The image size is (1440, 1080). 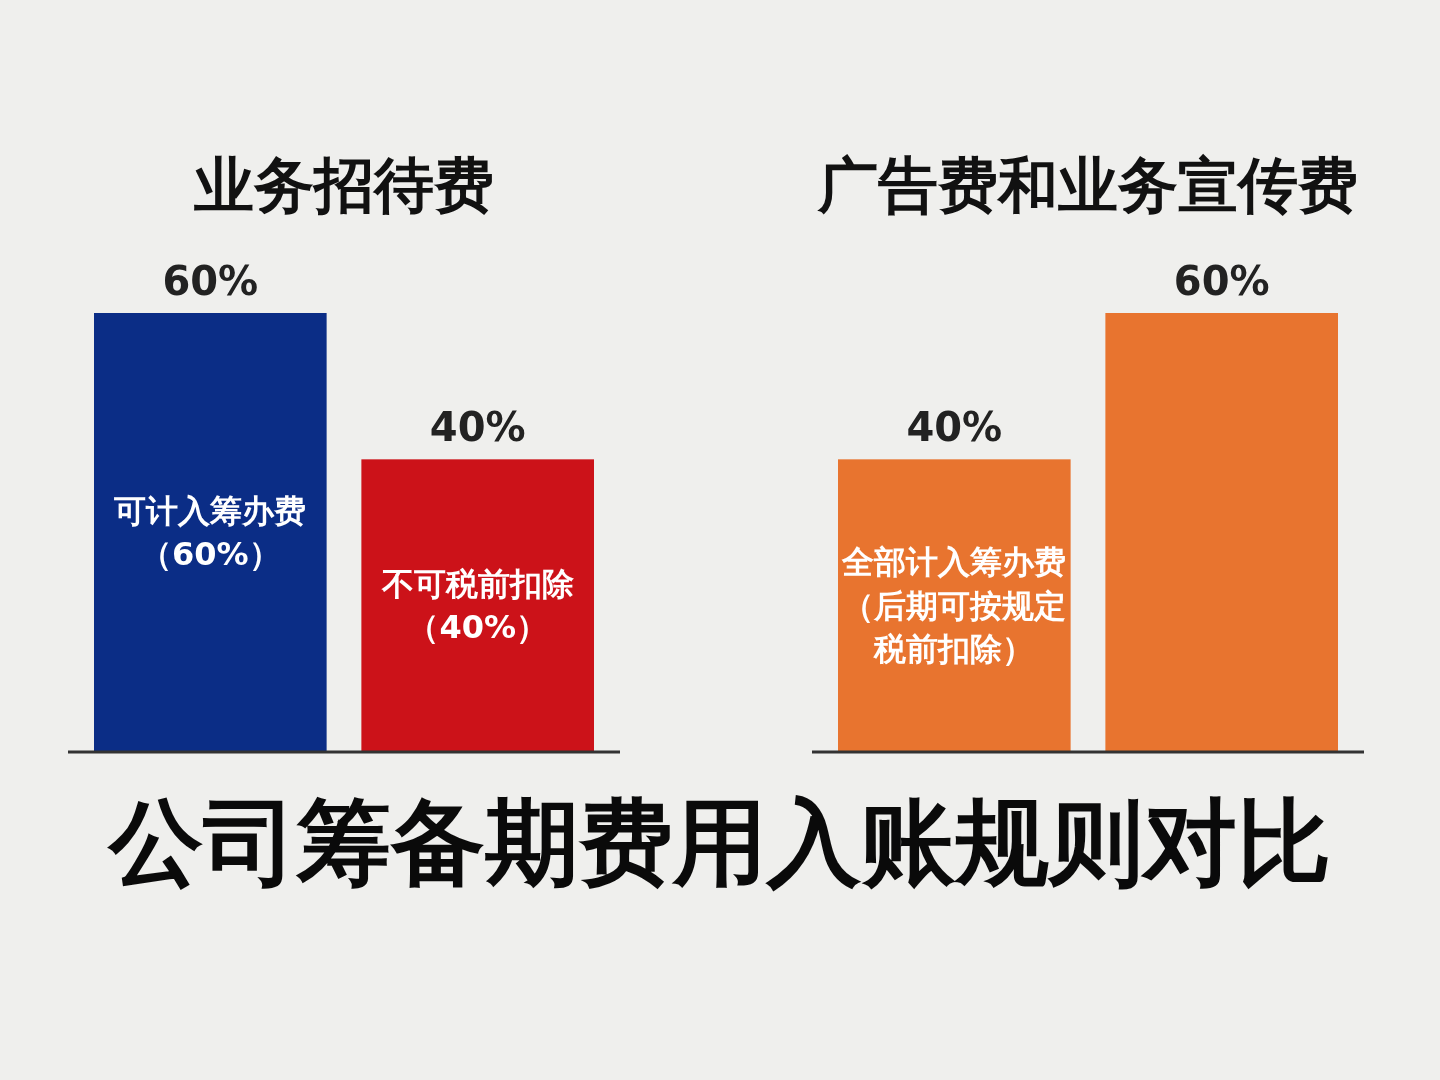 I want to click on x-tick-label: 全部计入筹办费（后期可按规定税前扣除）, so click(x=954, y=605).